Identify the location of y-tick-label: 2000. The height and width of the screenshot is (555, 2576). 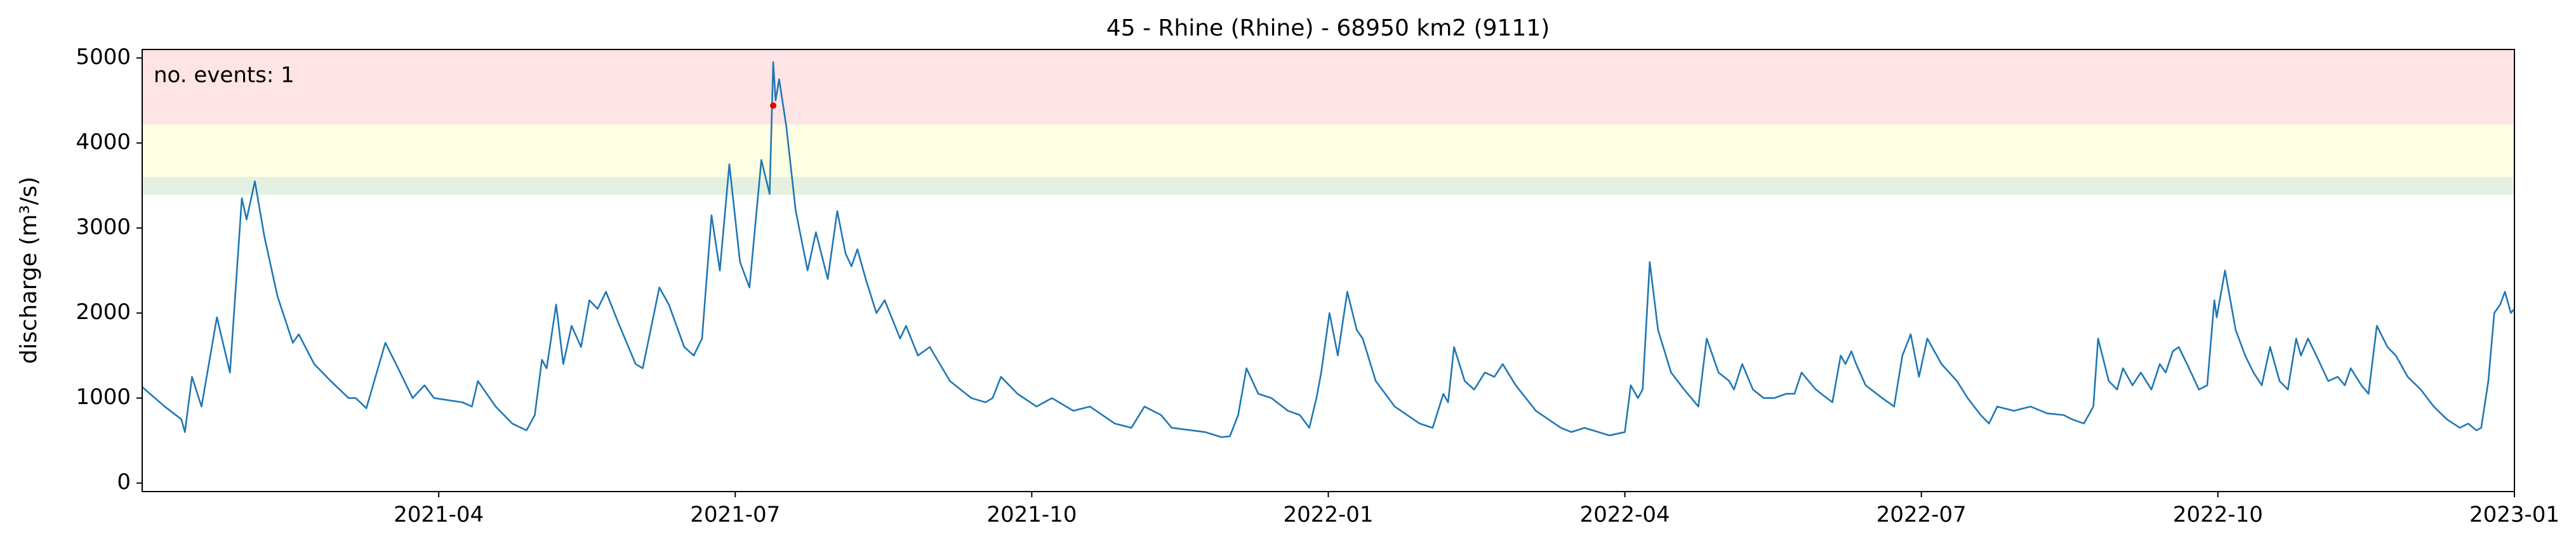
(103, 312).